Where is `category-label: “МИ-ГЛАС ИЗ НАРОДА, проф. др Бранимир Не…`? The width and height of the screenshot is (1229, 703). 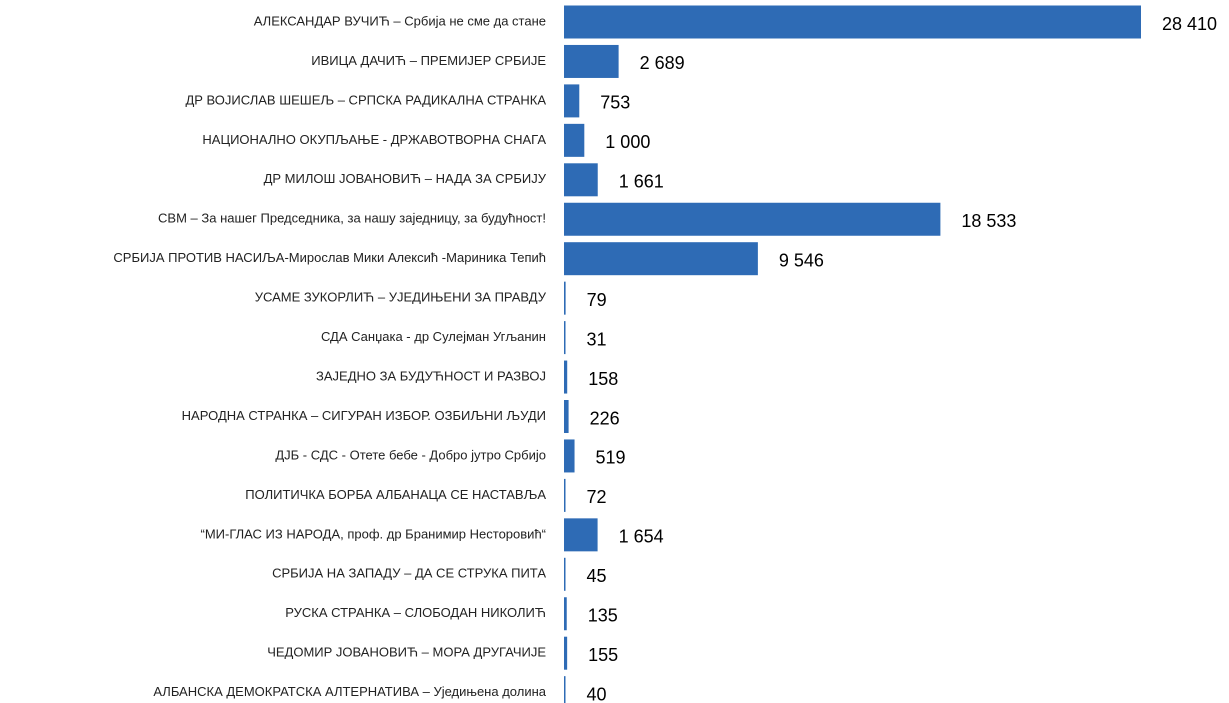
category-label: “МИ-ГЛАС ИЗ НАРОДА, проф. др Бранимир Не… is located at coordinates (374, 533).